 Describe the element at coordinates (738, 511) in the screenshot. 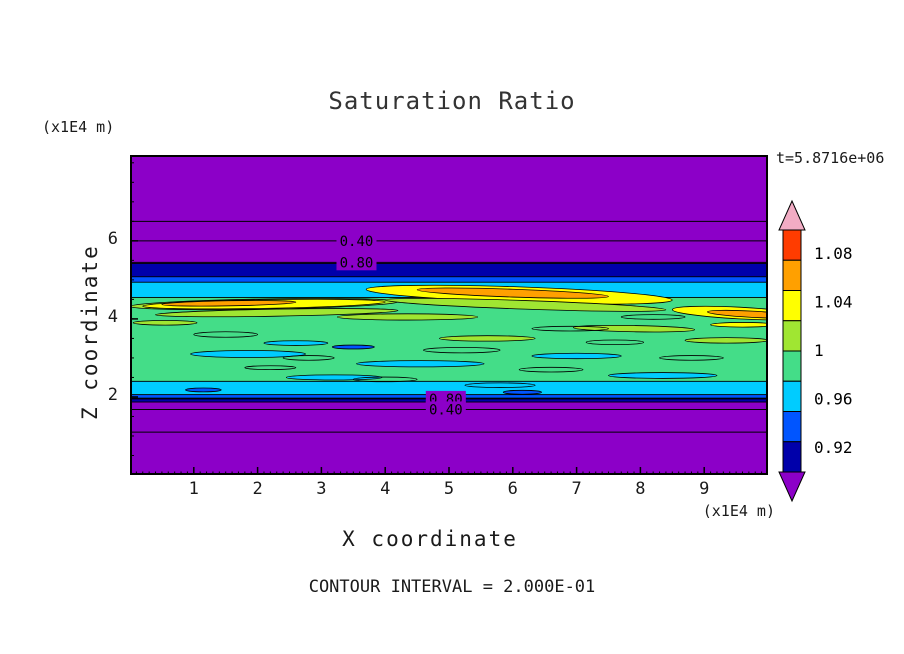

I see `x-axis-unit-label: (x1E4 m)` at that location.